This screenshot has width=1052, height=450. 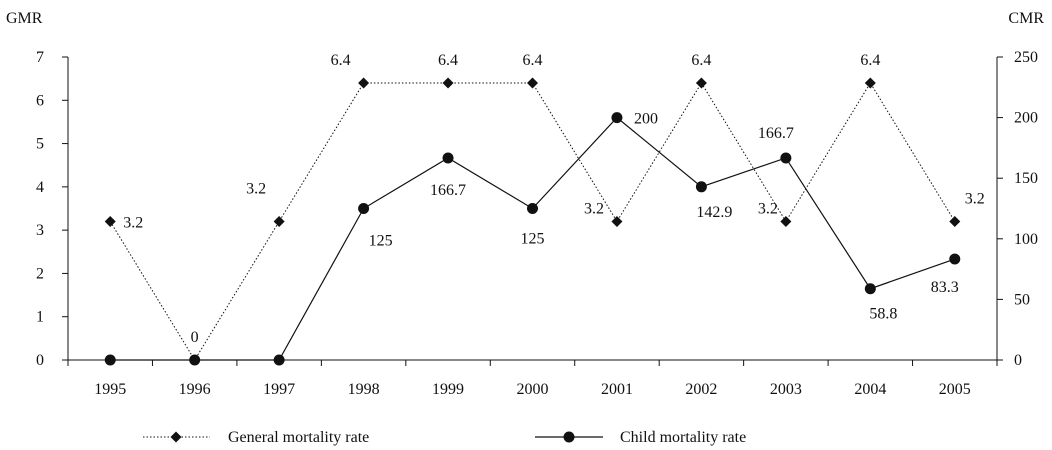 I want to click on cmr-data-label: 83.3, so click(x=945, y=287).